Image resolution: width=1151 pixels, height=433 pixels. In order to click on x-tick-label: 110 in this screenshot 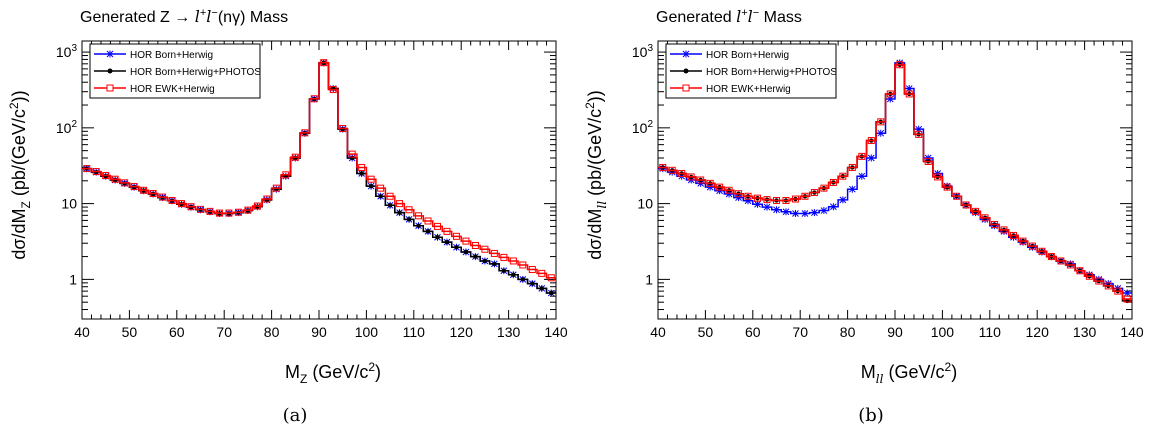, I will do `click(990, 332)`.